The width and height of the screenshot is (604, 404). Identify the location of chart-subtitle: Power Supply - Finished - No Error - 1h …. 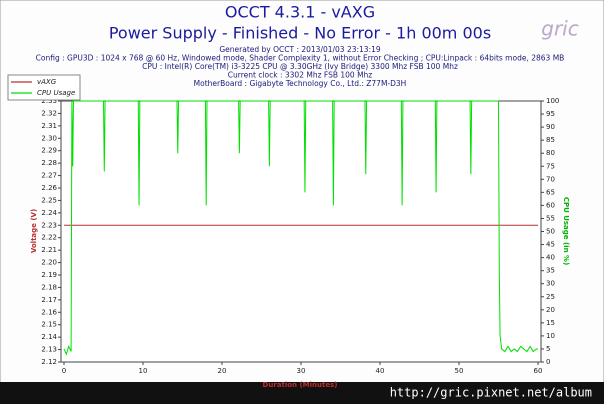
(300, 33).